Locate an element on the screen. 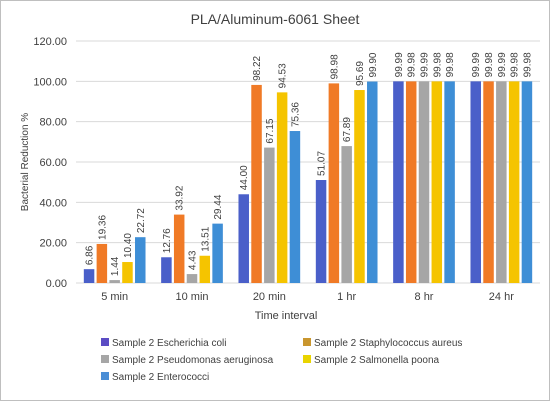 This screenshot has width=550, height=401. x-tick-label: 20 min is located at coordinates (269, 297).